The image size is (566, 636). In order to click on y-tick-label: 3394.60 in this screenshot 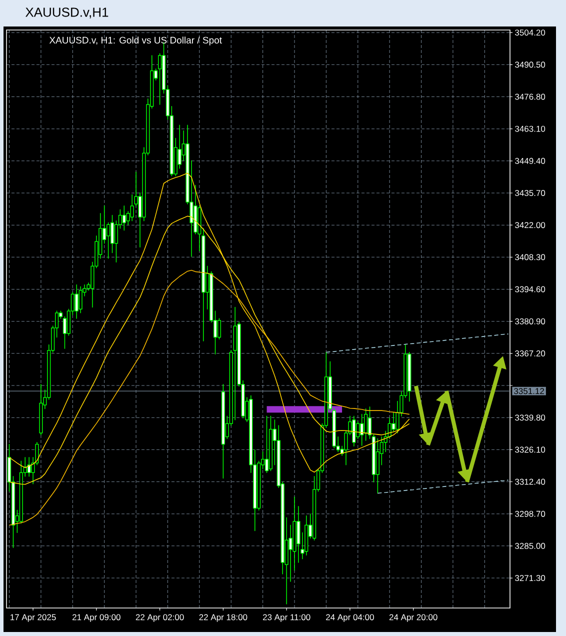, I will do `click(530, 289)`.